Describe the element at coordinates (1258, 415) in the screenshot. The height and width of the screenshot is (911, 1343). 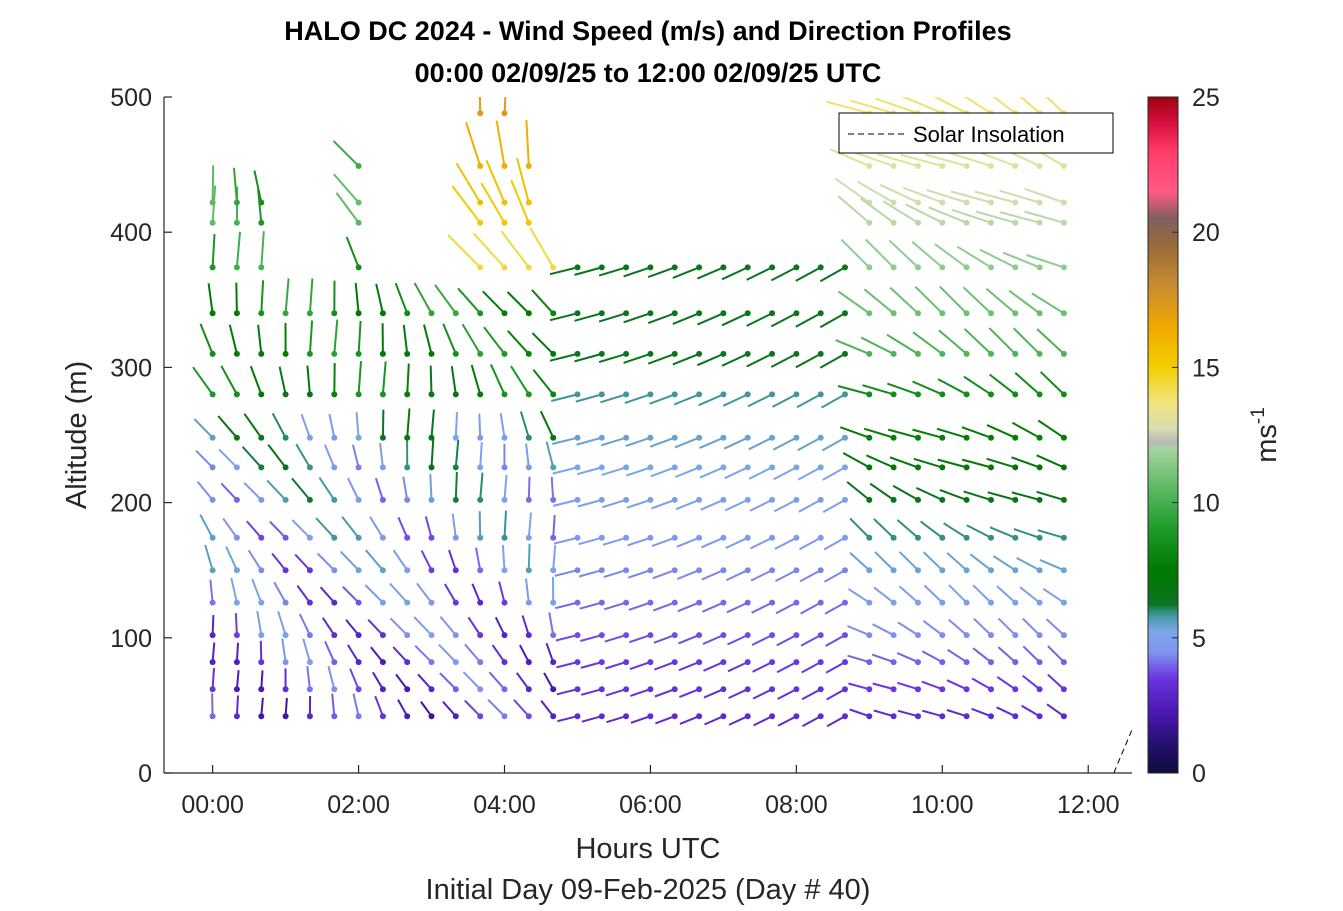
I see `colorbar-label-exponent: -1` at that location.